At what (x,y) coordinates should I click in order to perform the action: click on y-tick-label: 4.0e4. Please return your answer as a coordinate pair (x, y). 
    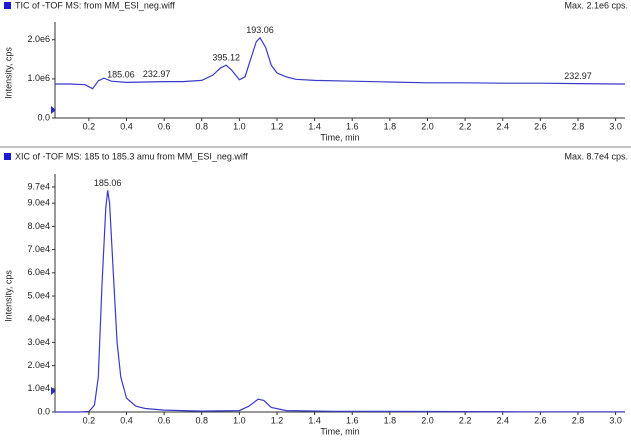
    Looking at the image, I should click on (38, 319).